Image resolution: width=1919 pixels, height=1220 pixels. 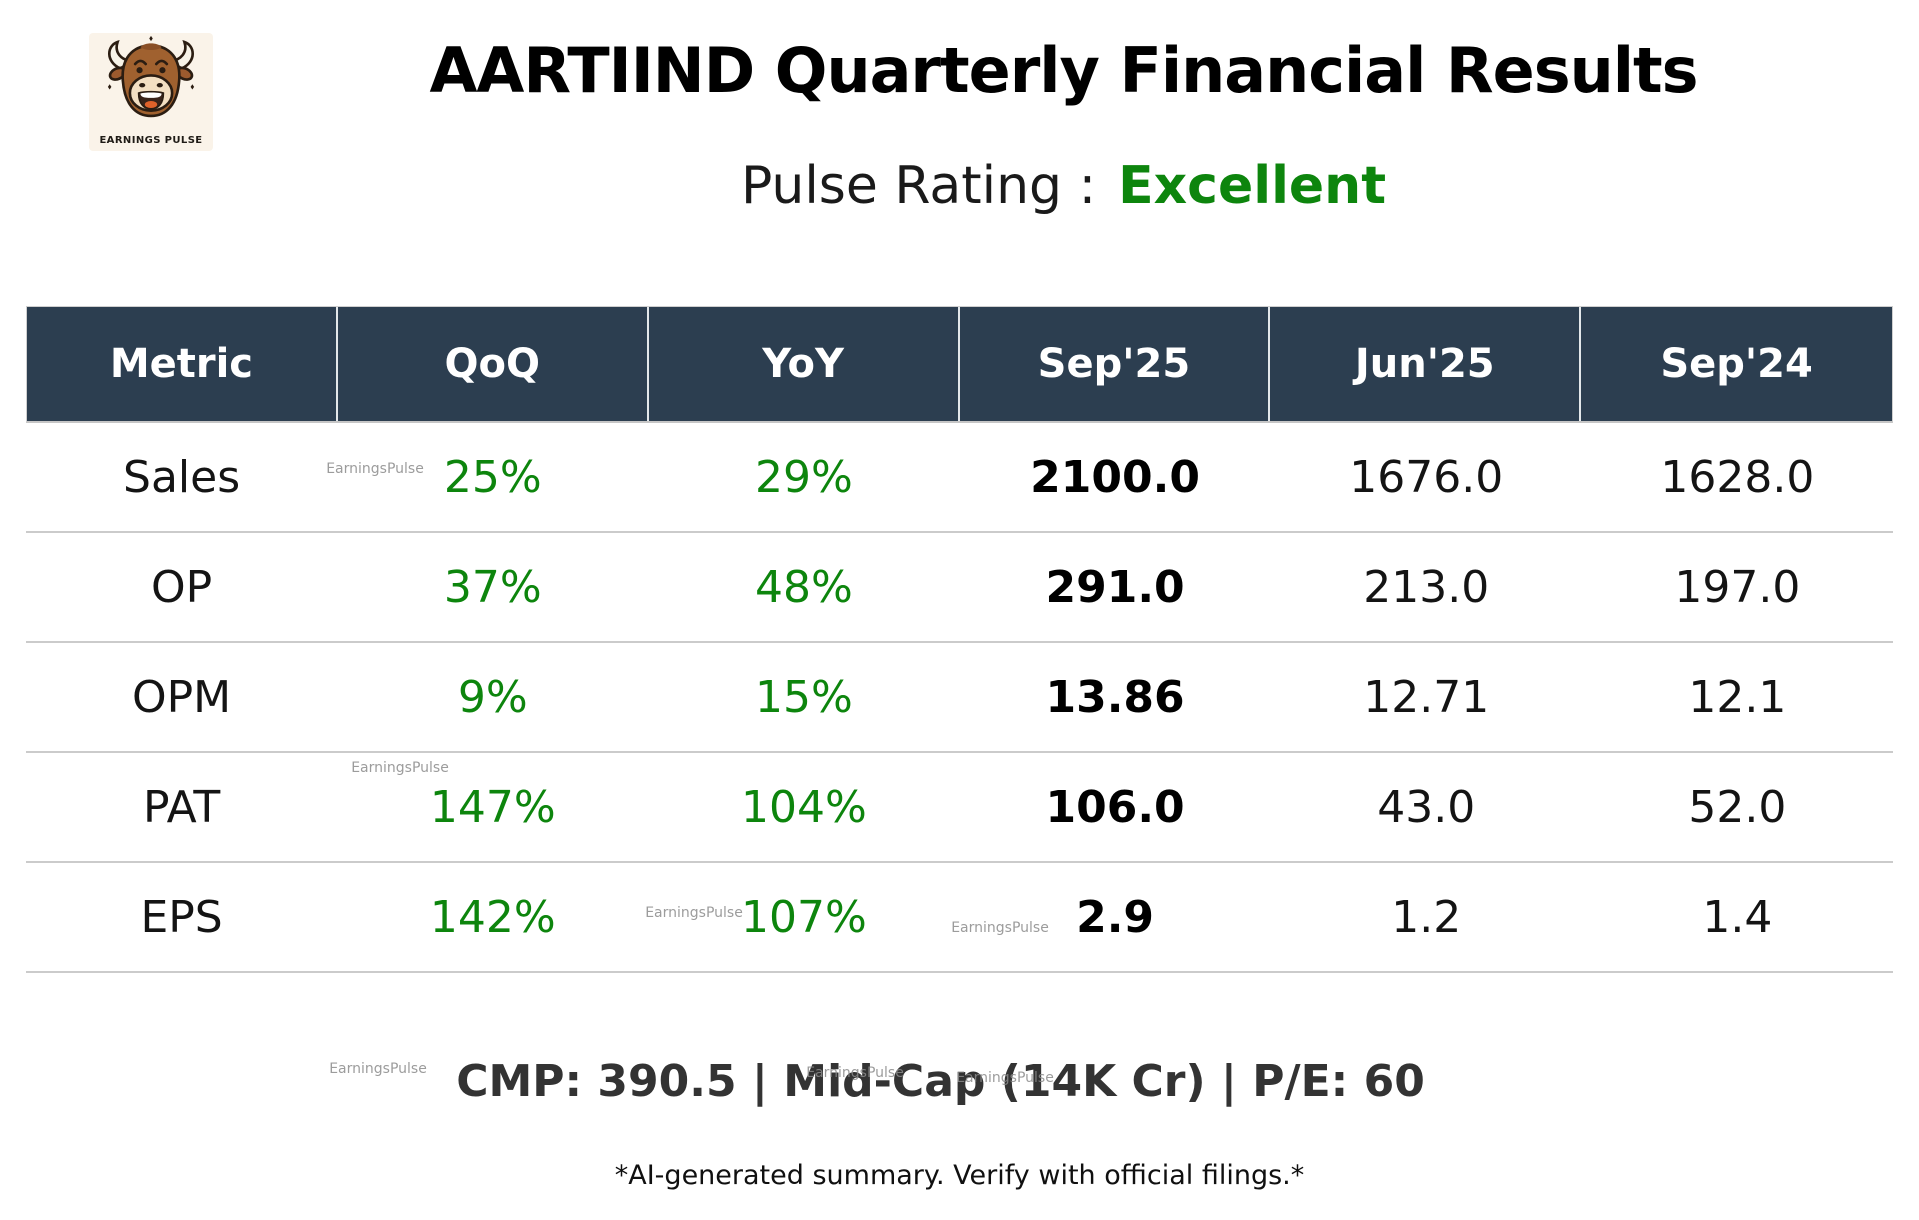 I want to click on column-header-jun25: Jun'25, so click(x=1426, y=364).